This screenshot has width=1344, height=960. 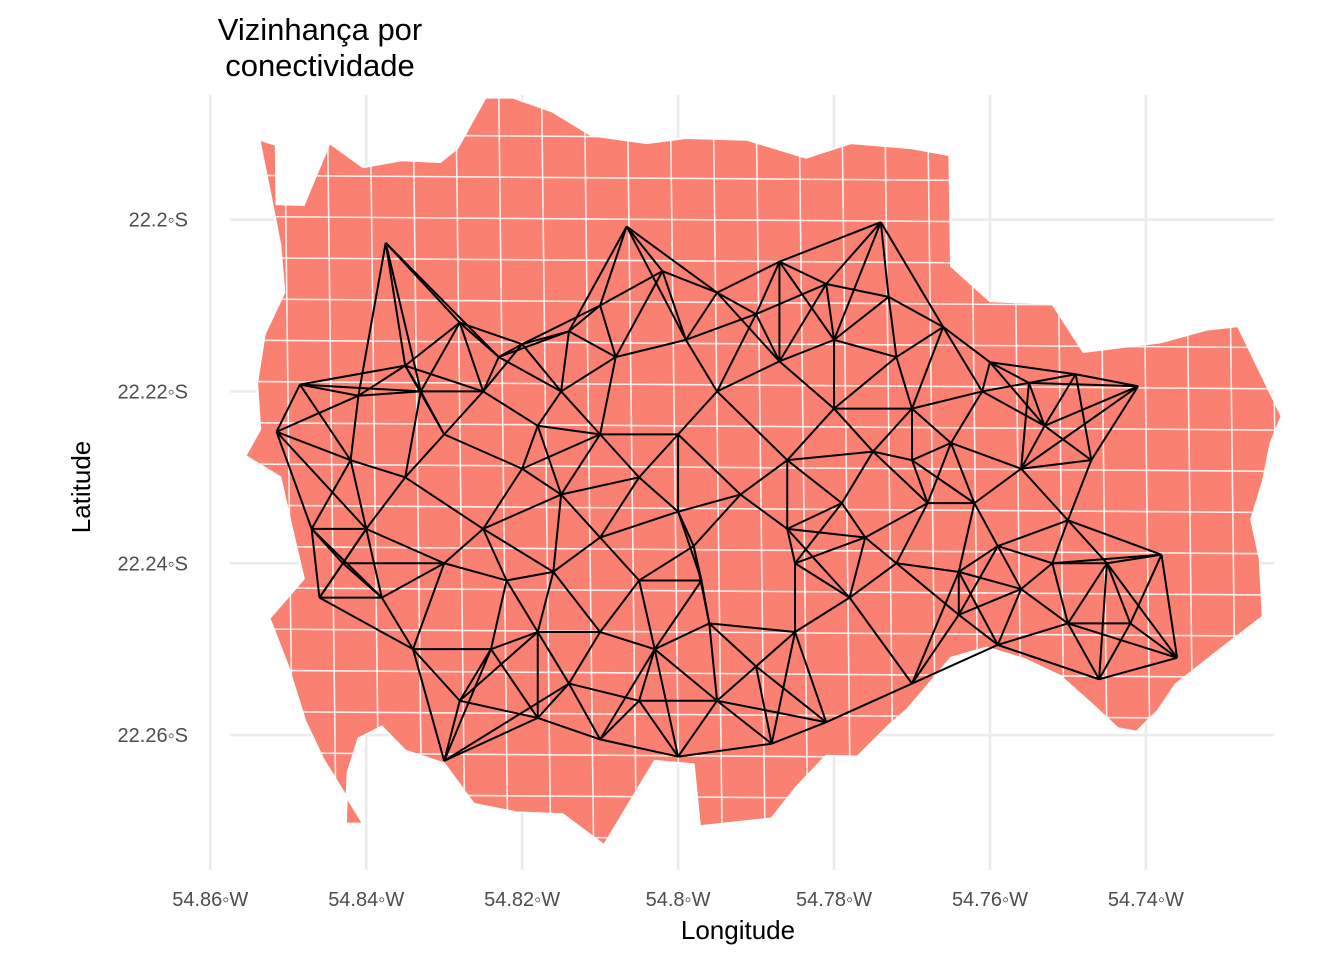 What do you see at coordinates (153, 564) in the screenshot?
I see `y-tick-label-2: 22.24◦S` at bounding box center [153, 564].